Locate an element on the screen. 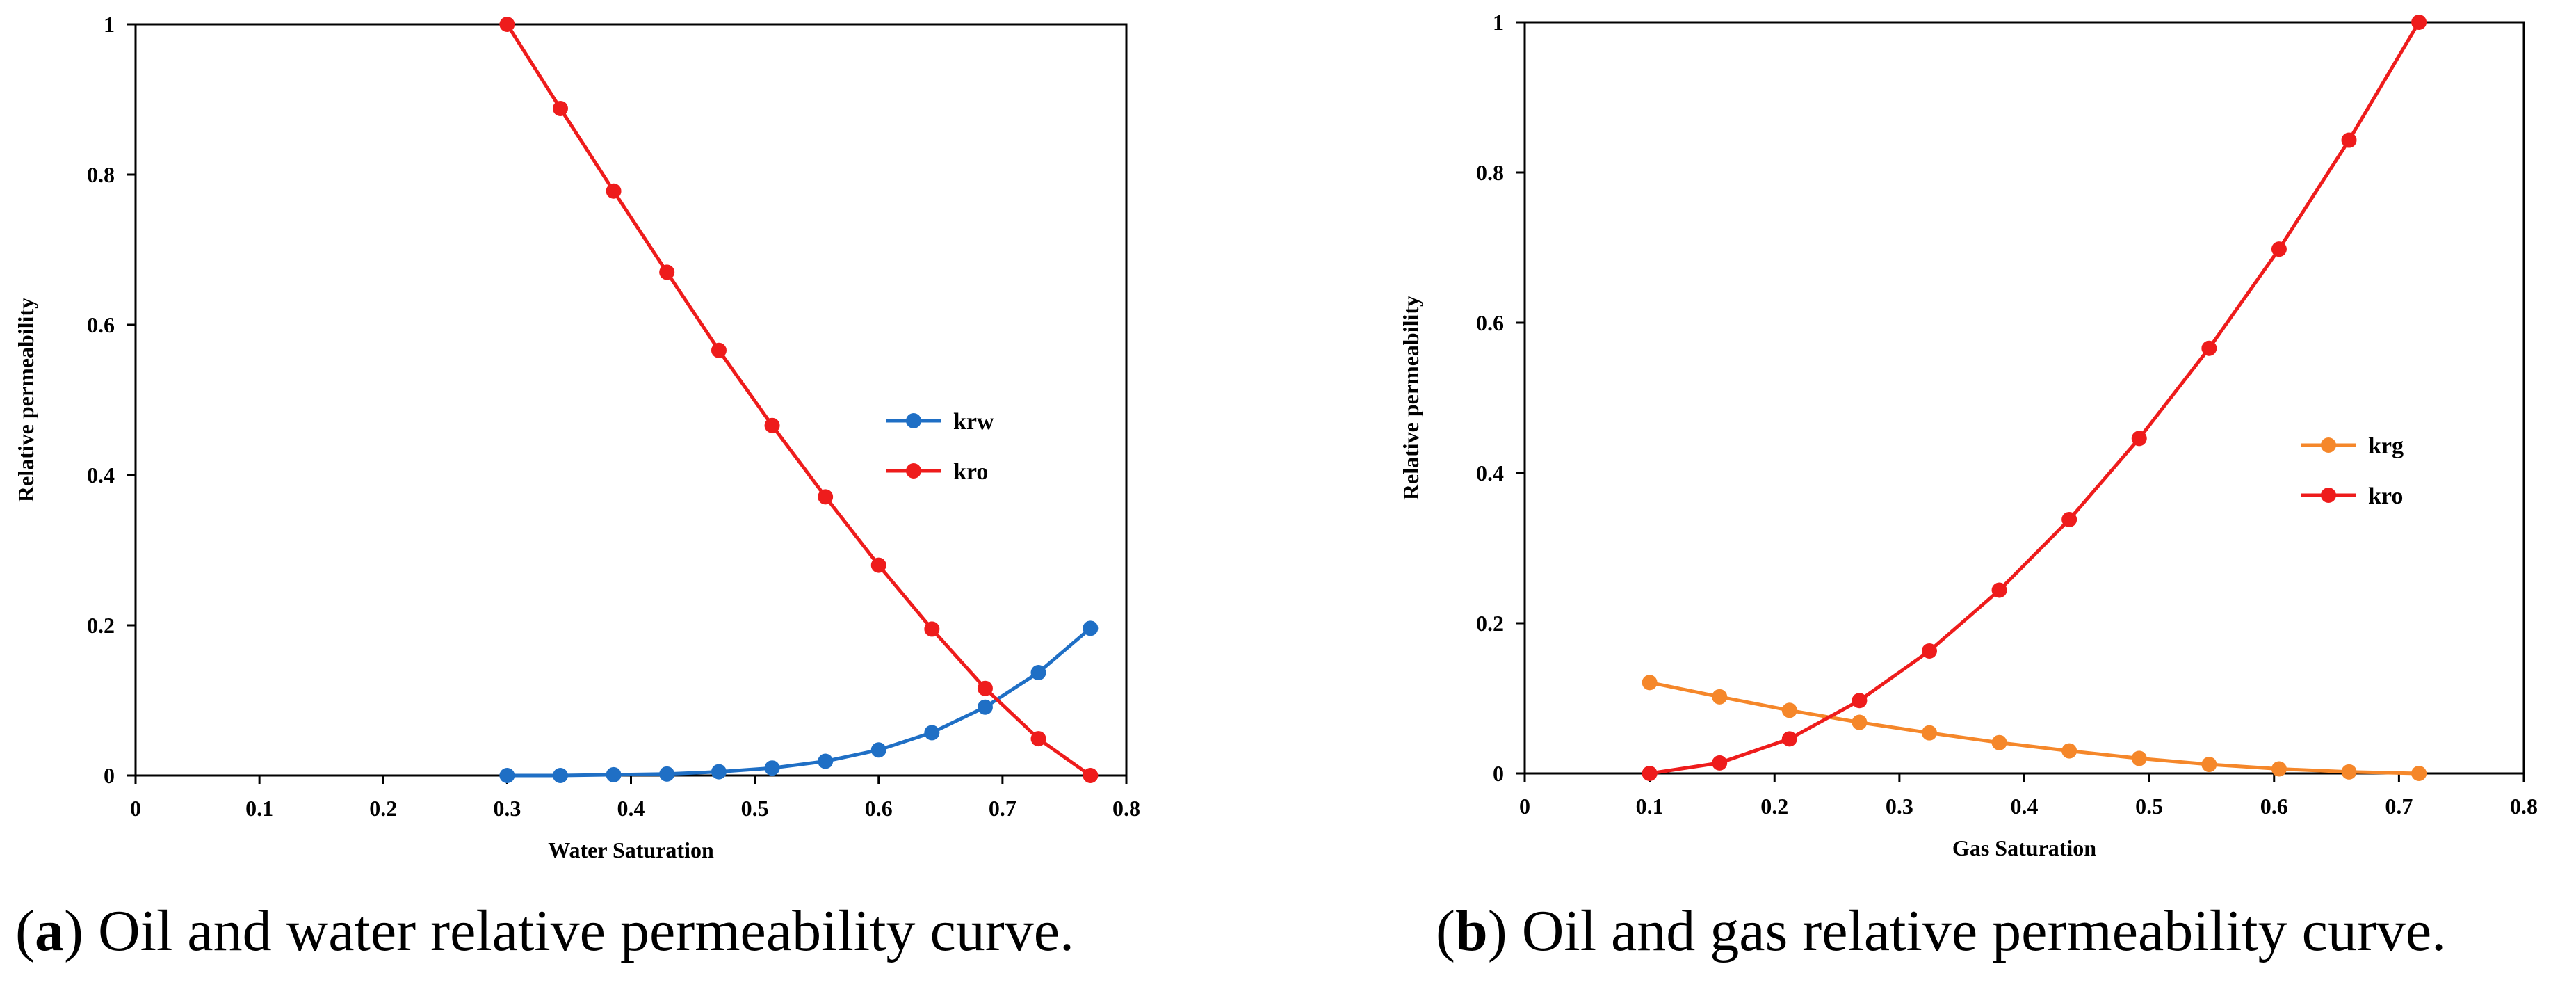 This screenshot has width=2576, height=996. x-tick-label-b: 0.5 is located at coordinates (2149, 806).